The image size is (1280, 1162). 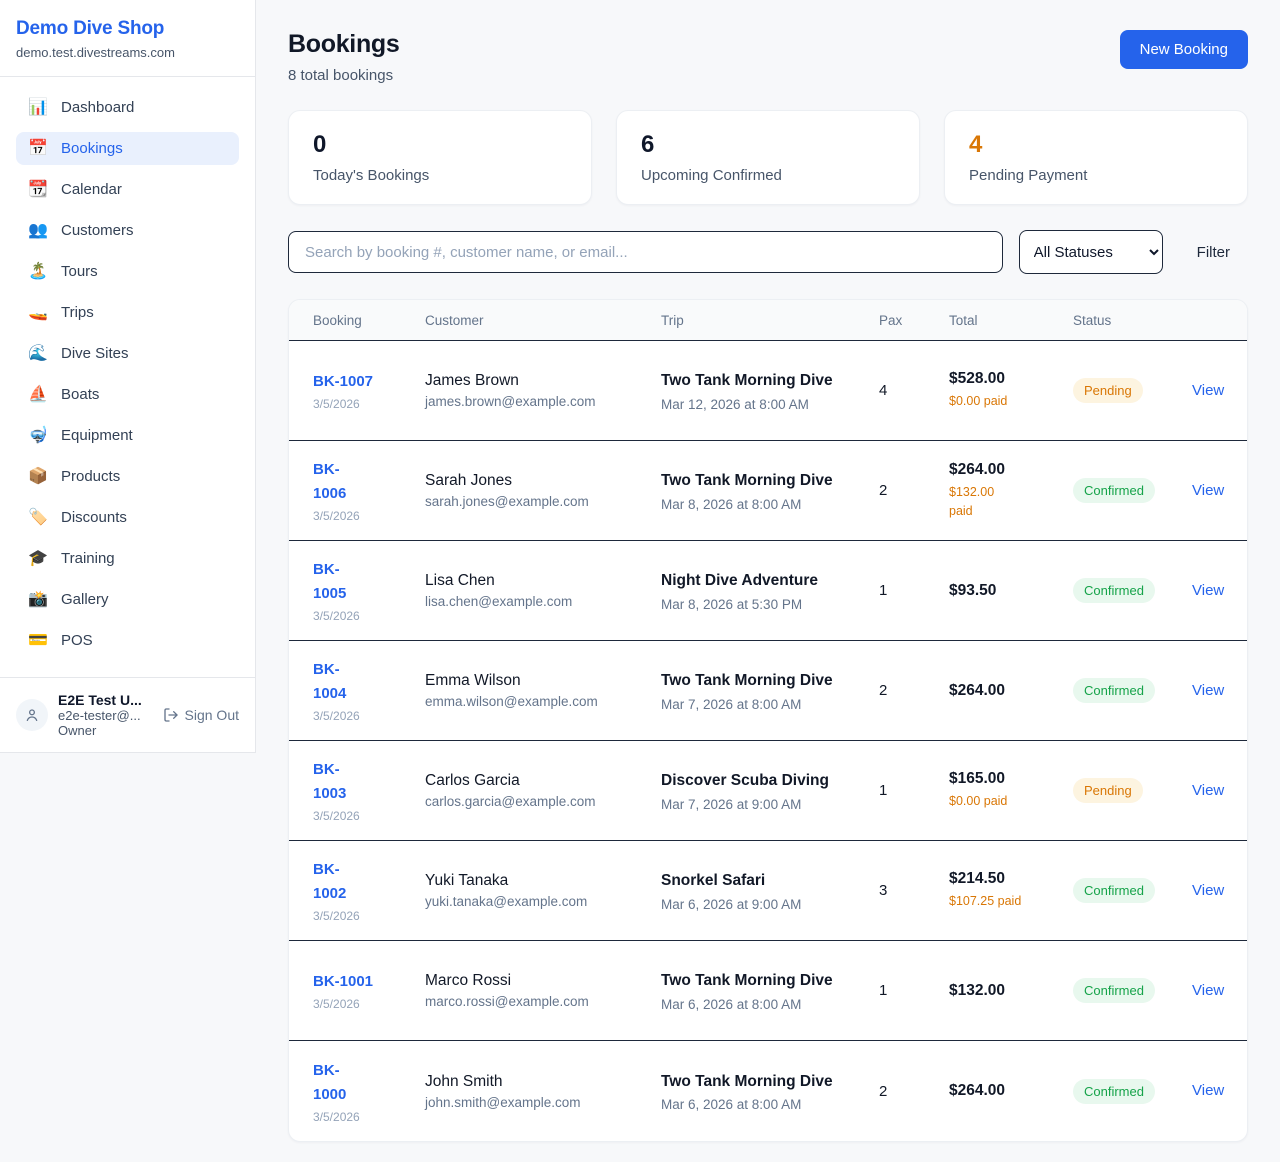 I want to click on trip-datetime: Mar 12, 2026 at 8:00 AM, so click(x=735, y=404).